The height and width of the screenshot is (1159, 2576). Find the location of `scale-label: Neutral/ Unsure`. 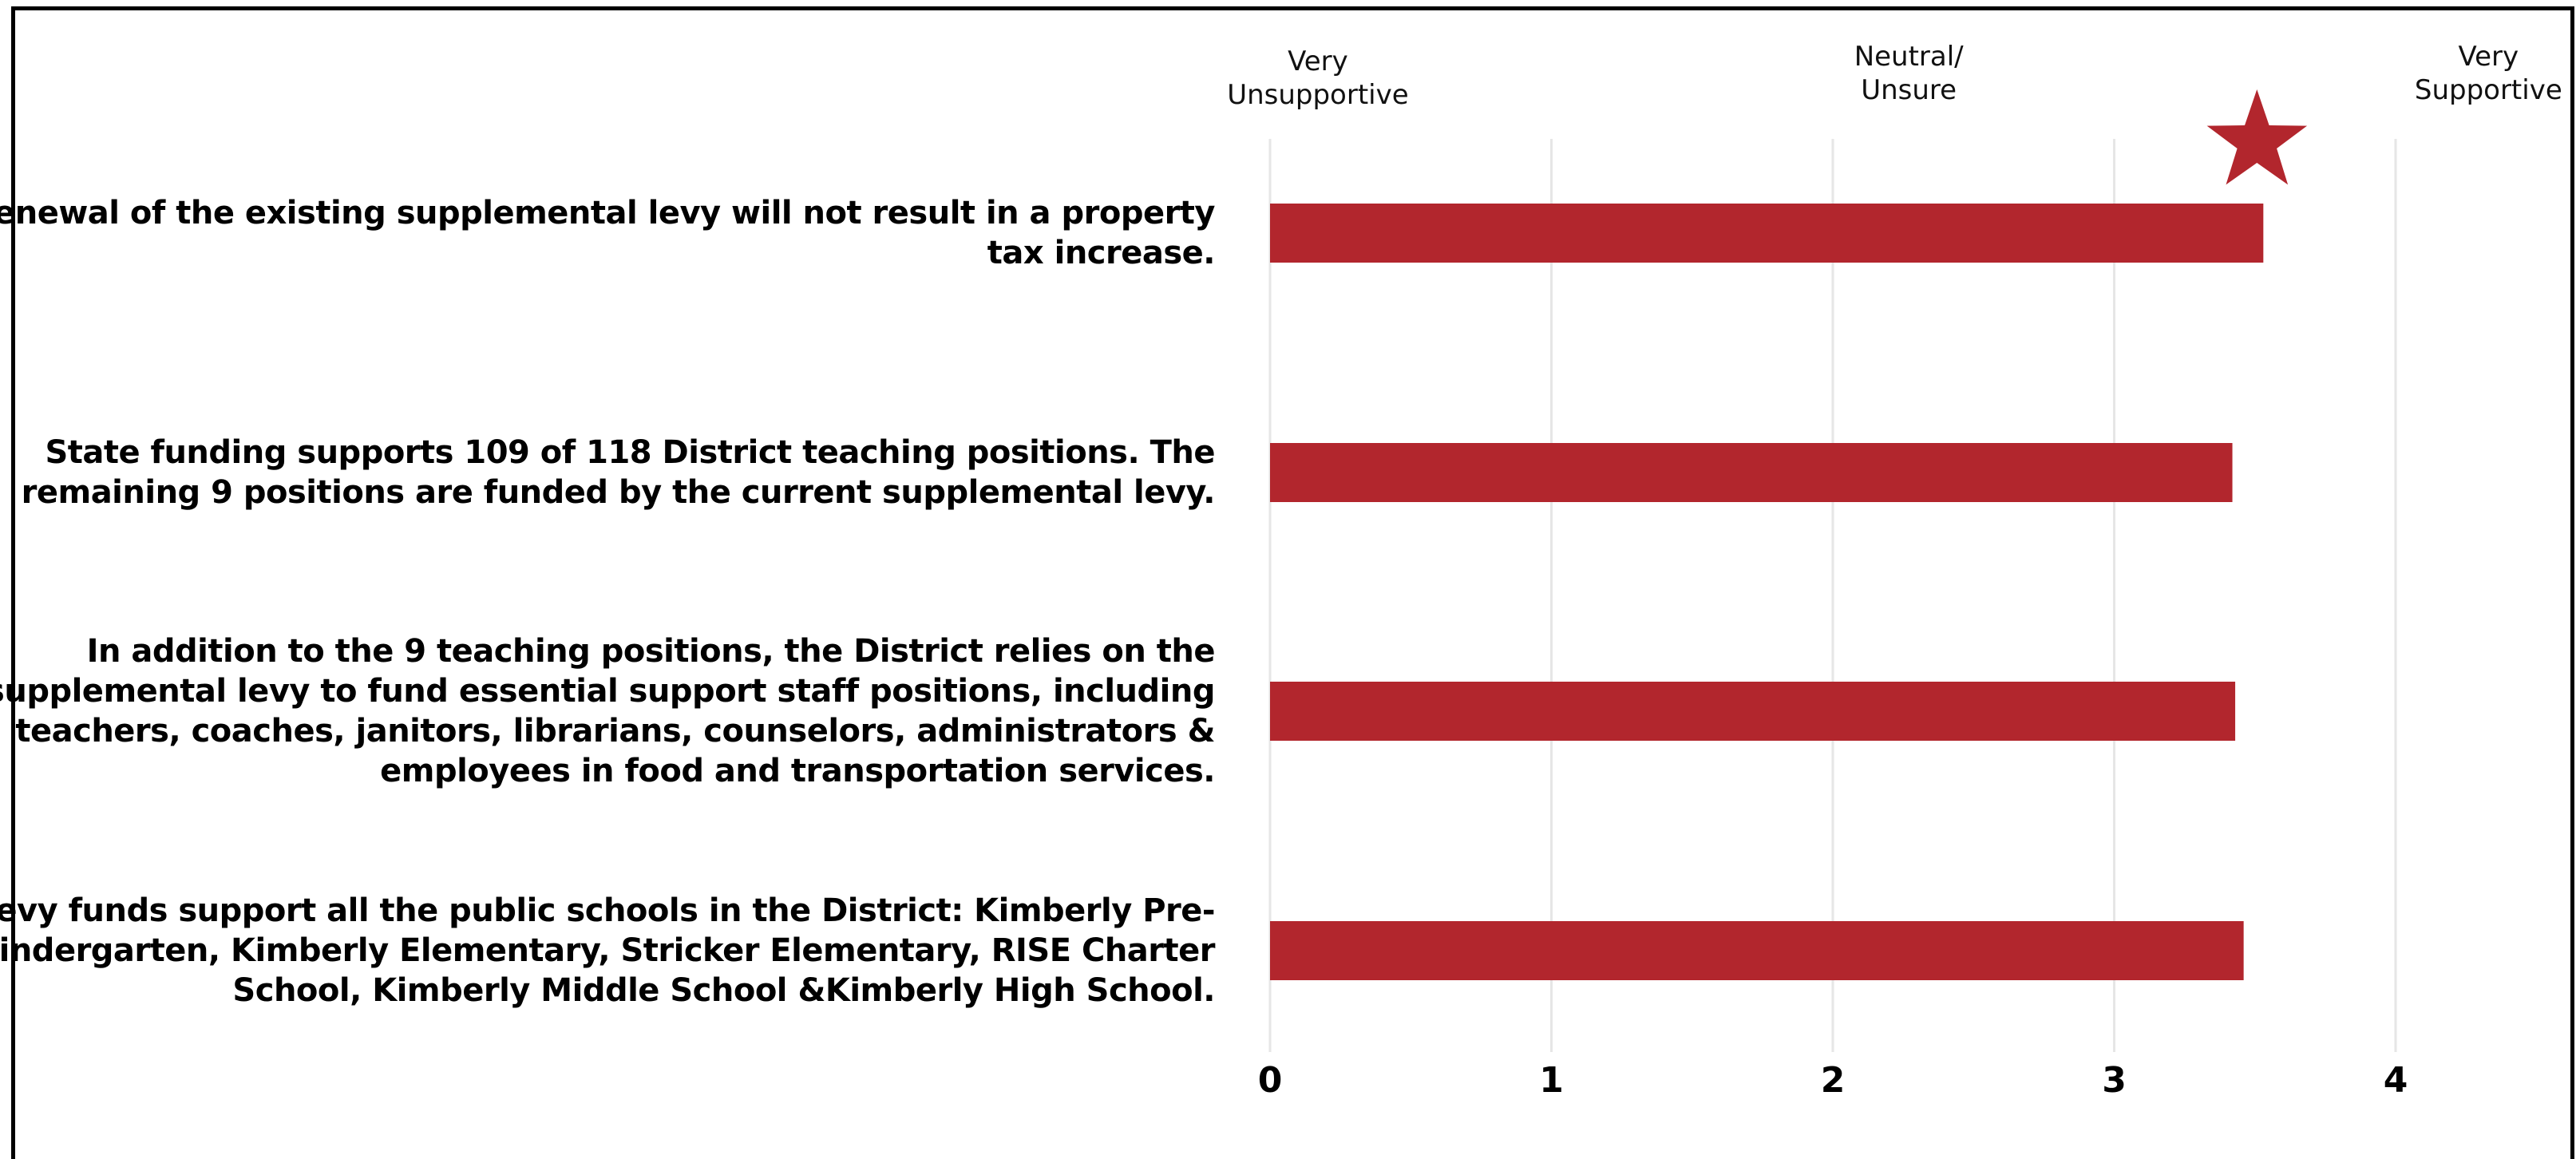

scale-label: Neutral/ Unsure is located at coordinates (1909, 73).